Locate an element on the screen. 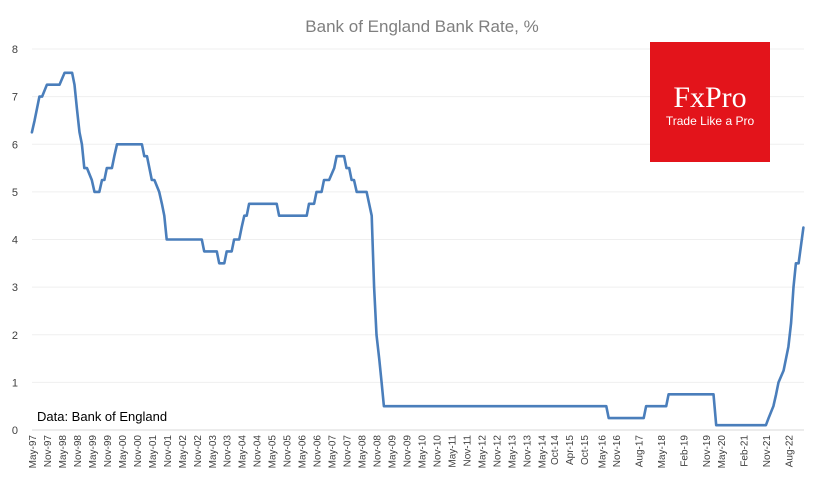 This screenshot has height=490, width=835. fxpro-logo: FxPro Trade Like a Pro is located at coordinates (710, 102).